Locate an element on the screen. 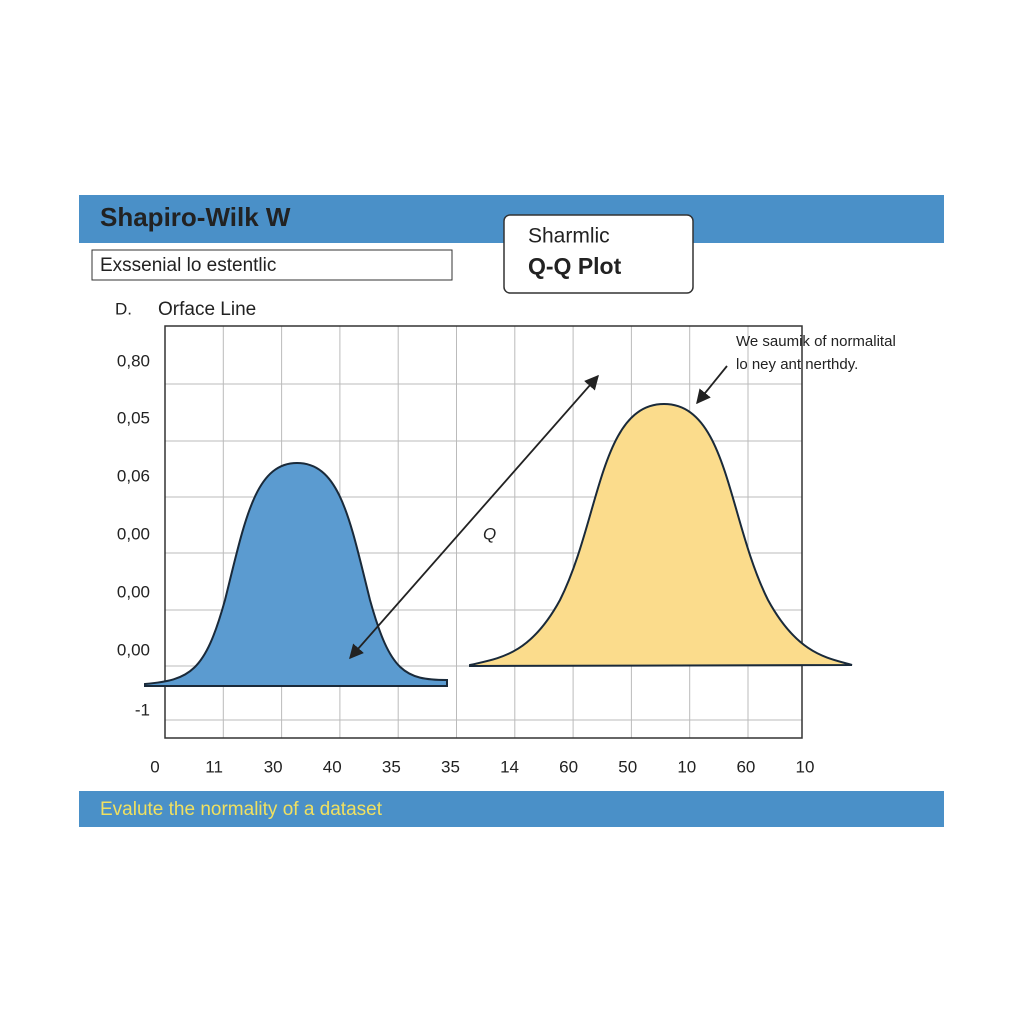 This screenshot has height=1024, width=1024. annotation: lo ney ant nerthdy. is located at coordinates (797, 364).